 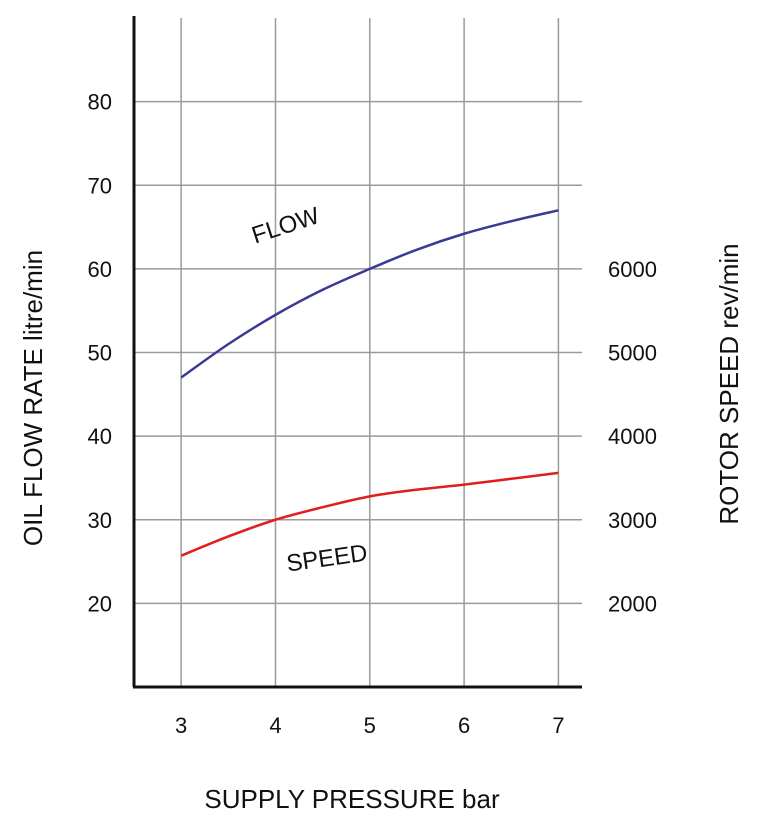 I want to click on x-tick-label: 4, so click(x=275, y=725).